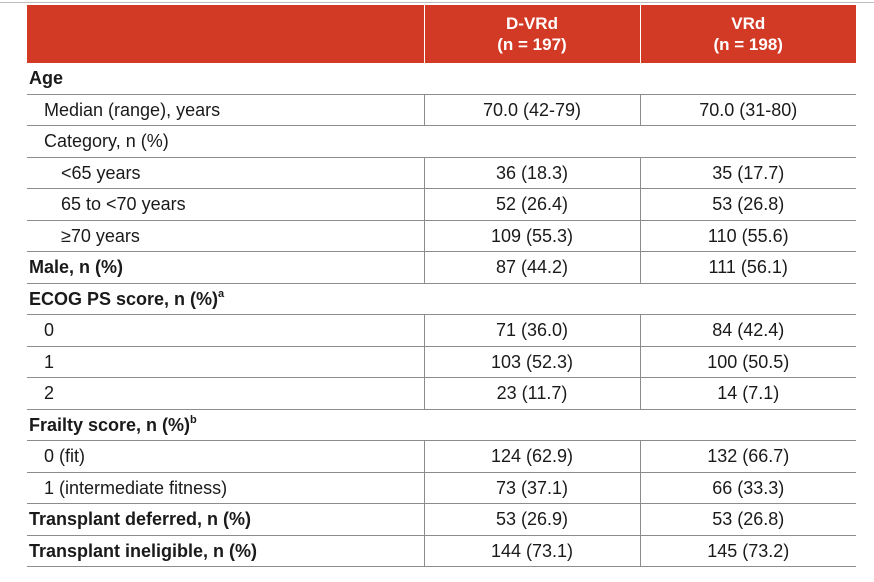  I want to click on row-label-cell: Transplant deferred, n (%), so click(225, 519).